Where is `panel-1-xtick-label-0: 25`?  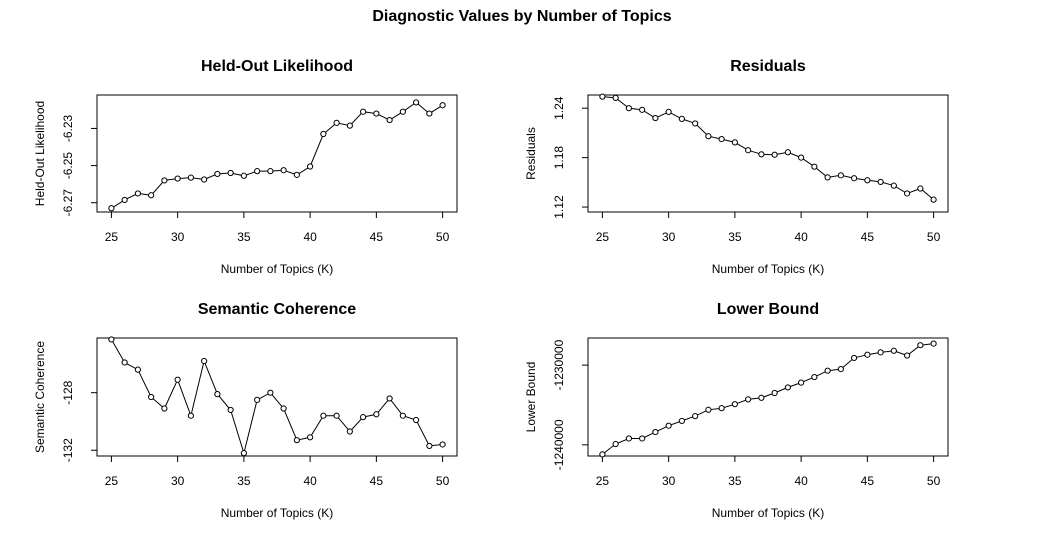 panel-1-xtick-label-0: 25 is located at coordinates (112, 237).